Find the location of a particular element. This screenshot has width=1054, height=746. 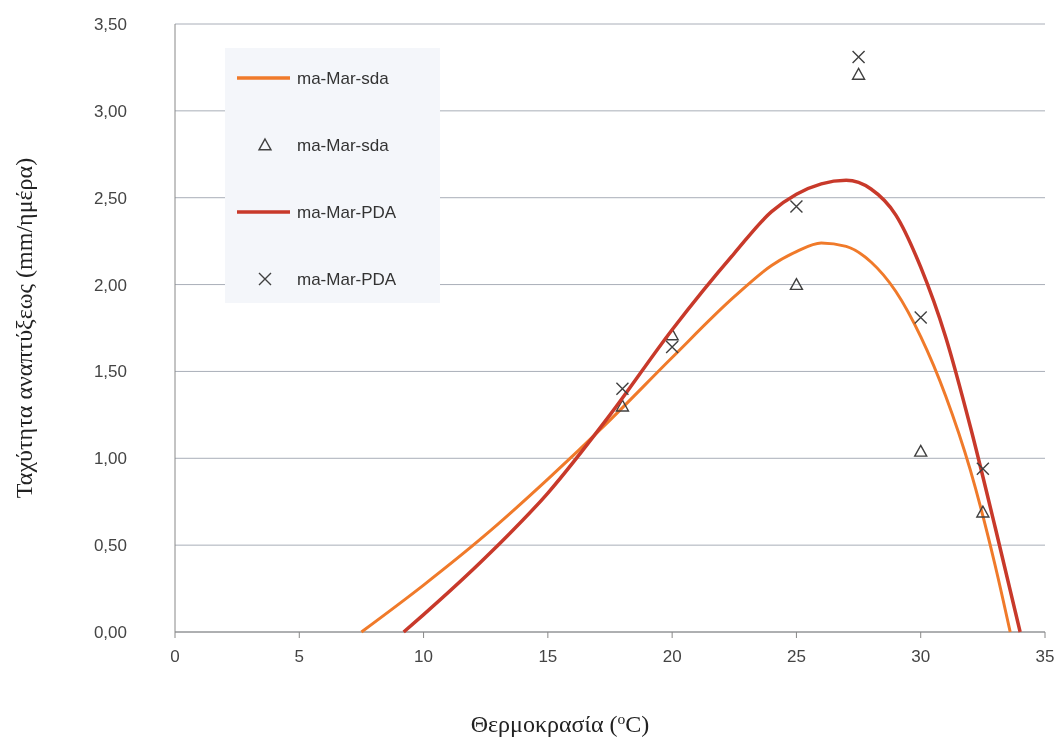

x-tick-label: 20 is located at coordinates (672, 656).